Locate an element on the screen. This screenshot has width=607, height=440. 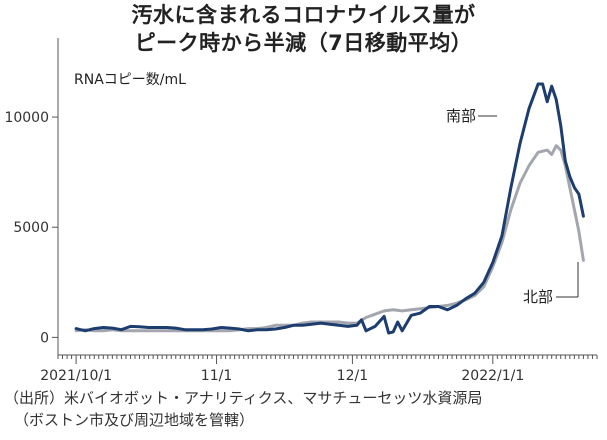
x-tick-label: 12/1 is located at coordinates (352, 376).